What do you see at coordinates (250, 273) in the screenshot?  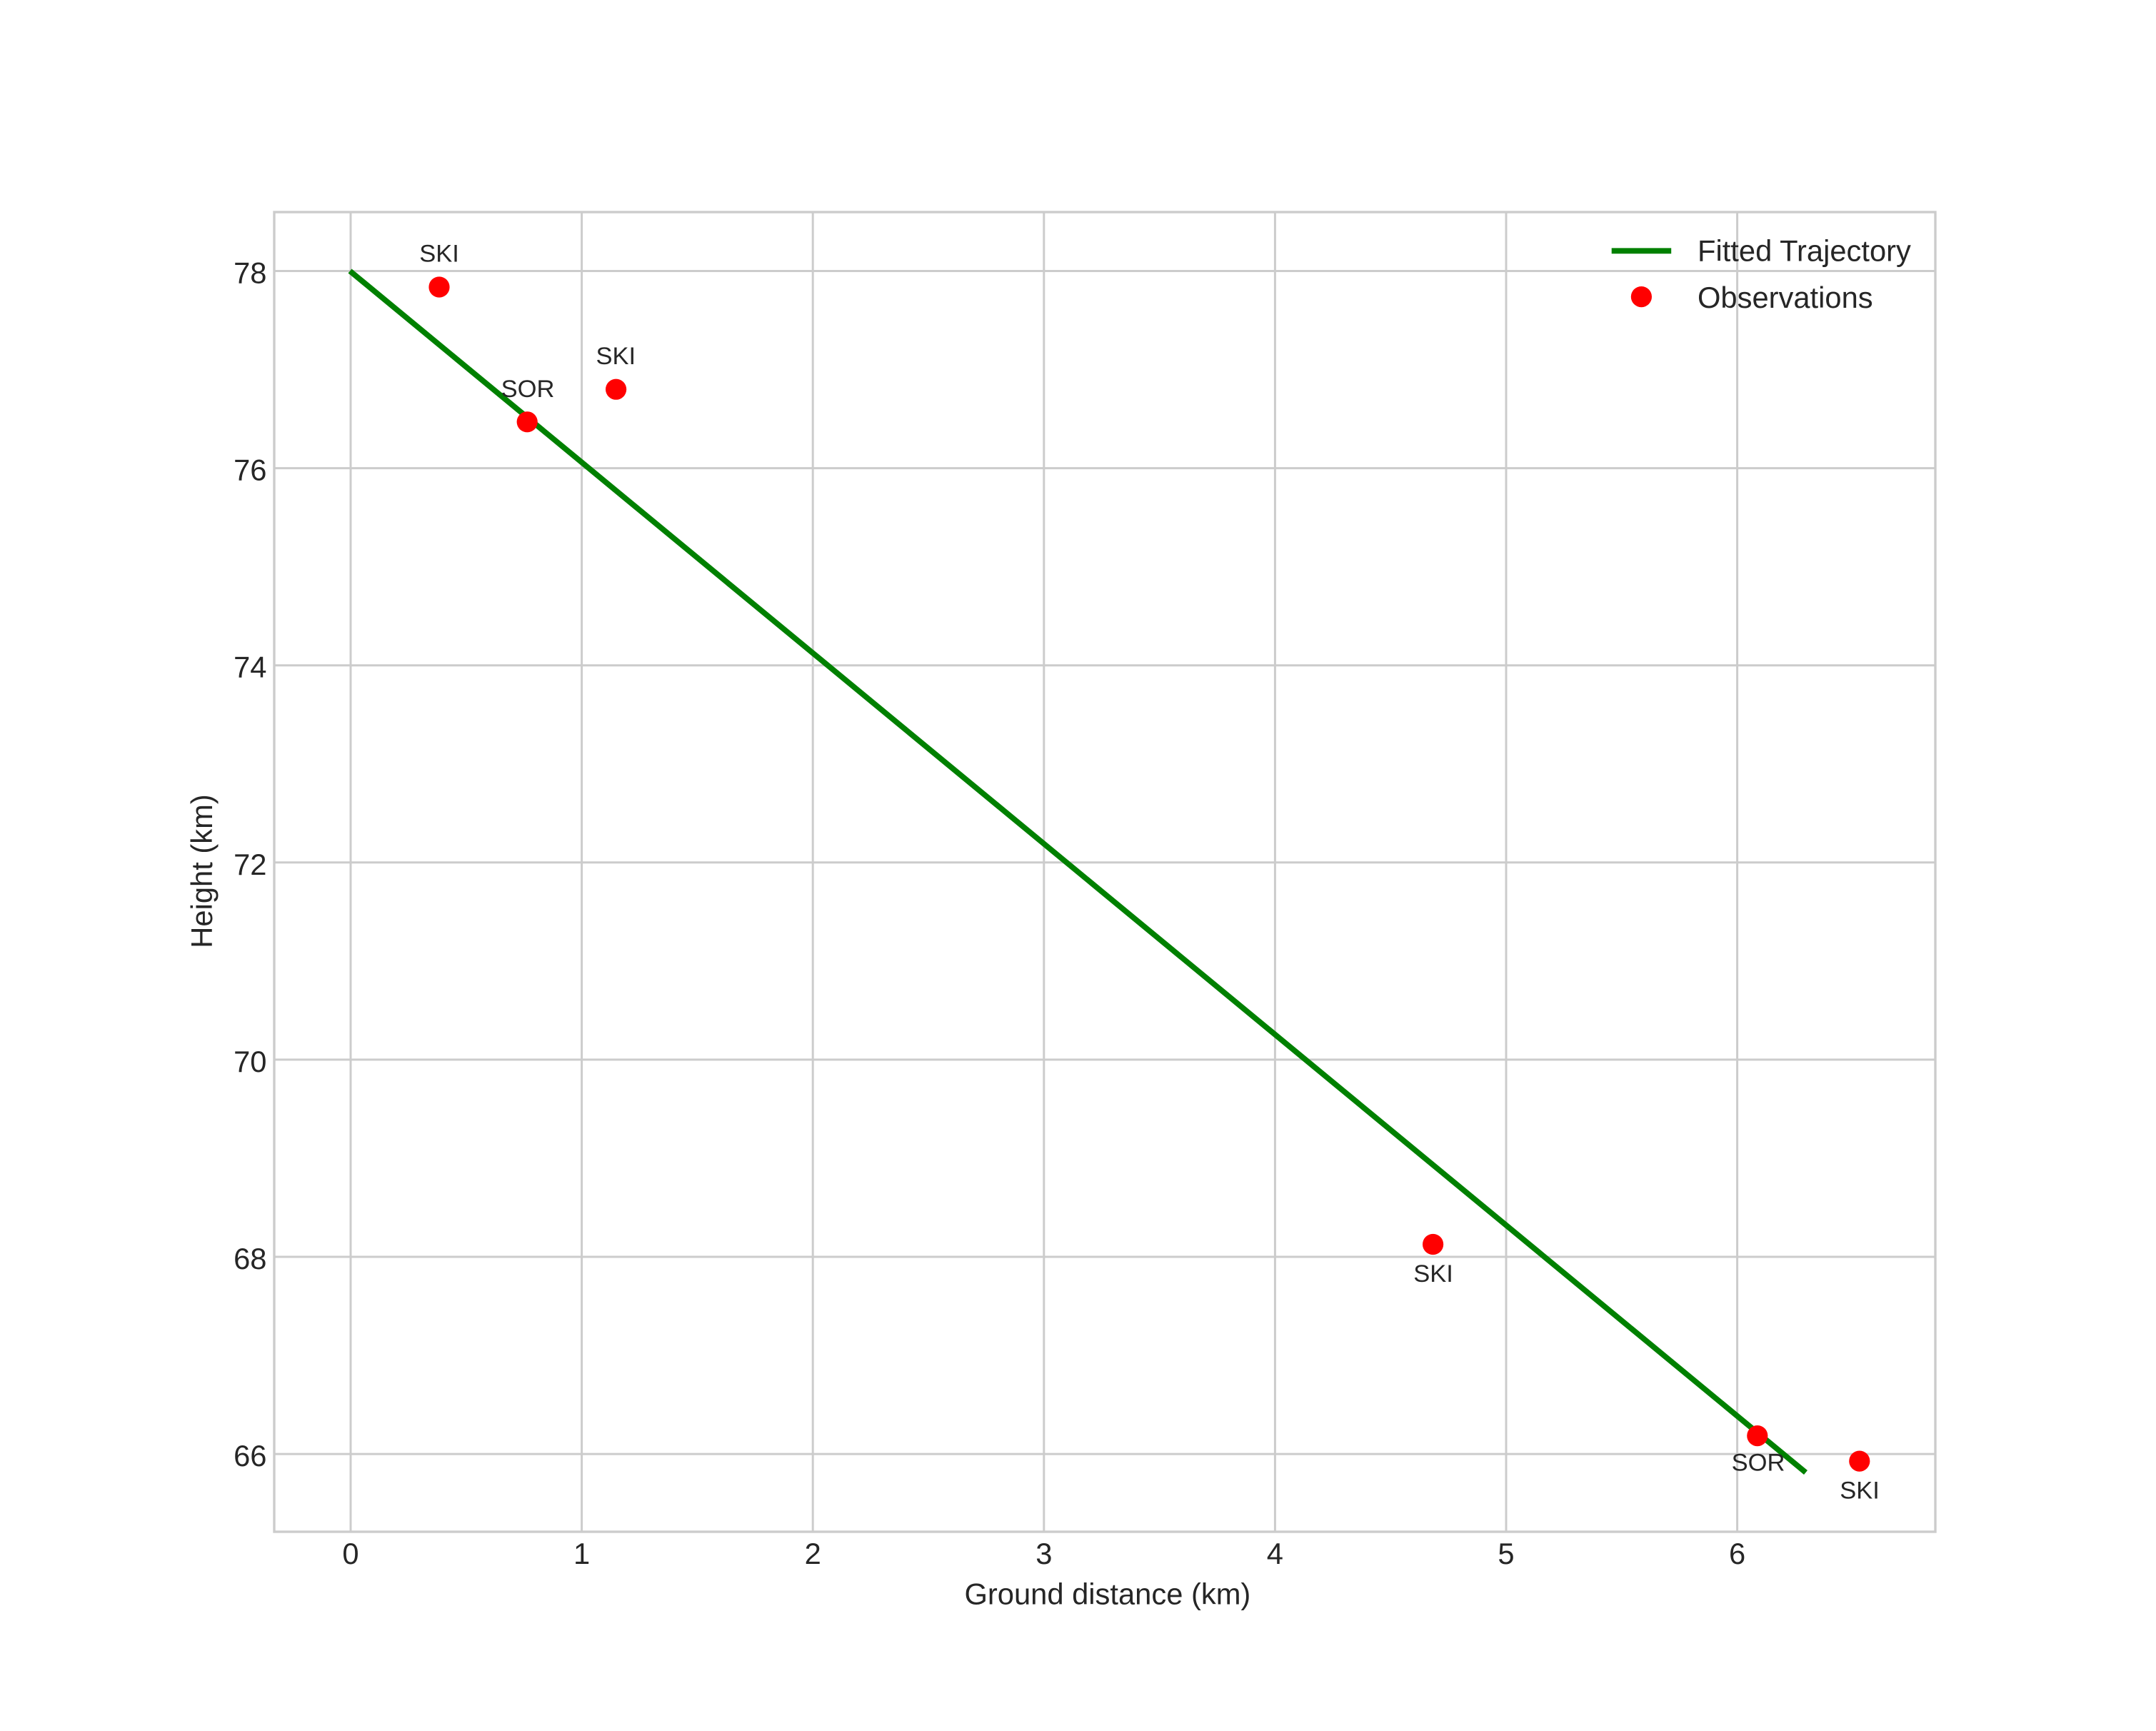 I see `svg-text: 78` at bounding box center [250, 273].